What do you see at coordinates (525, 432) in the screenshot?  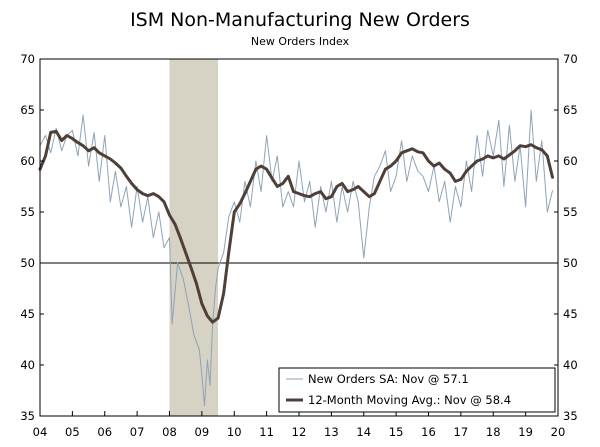 I see `x-tick-label: 19` at bounding box center [525, 432].